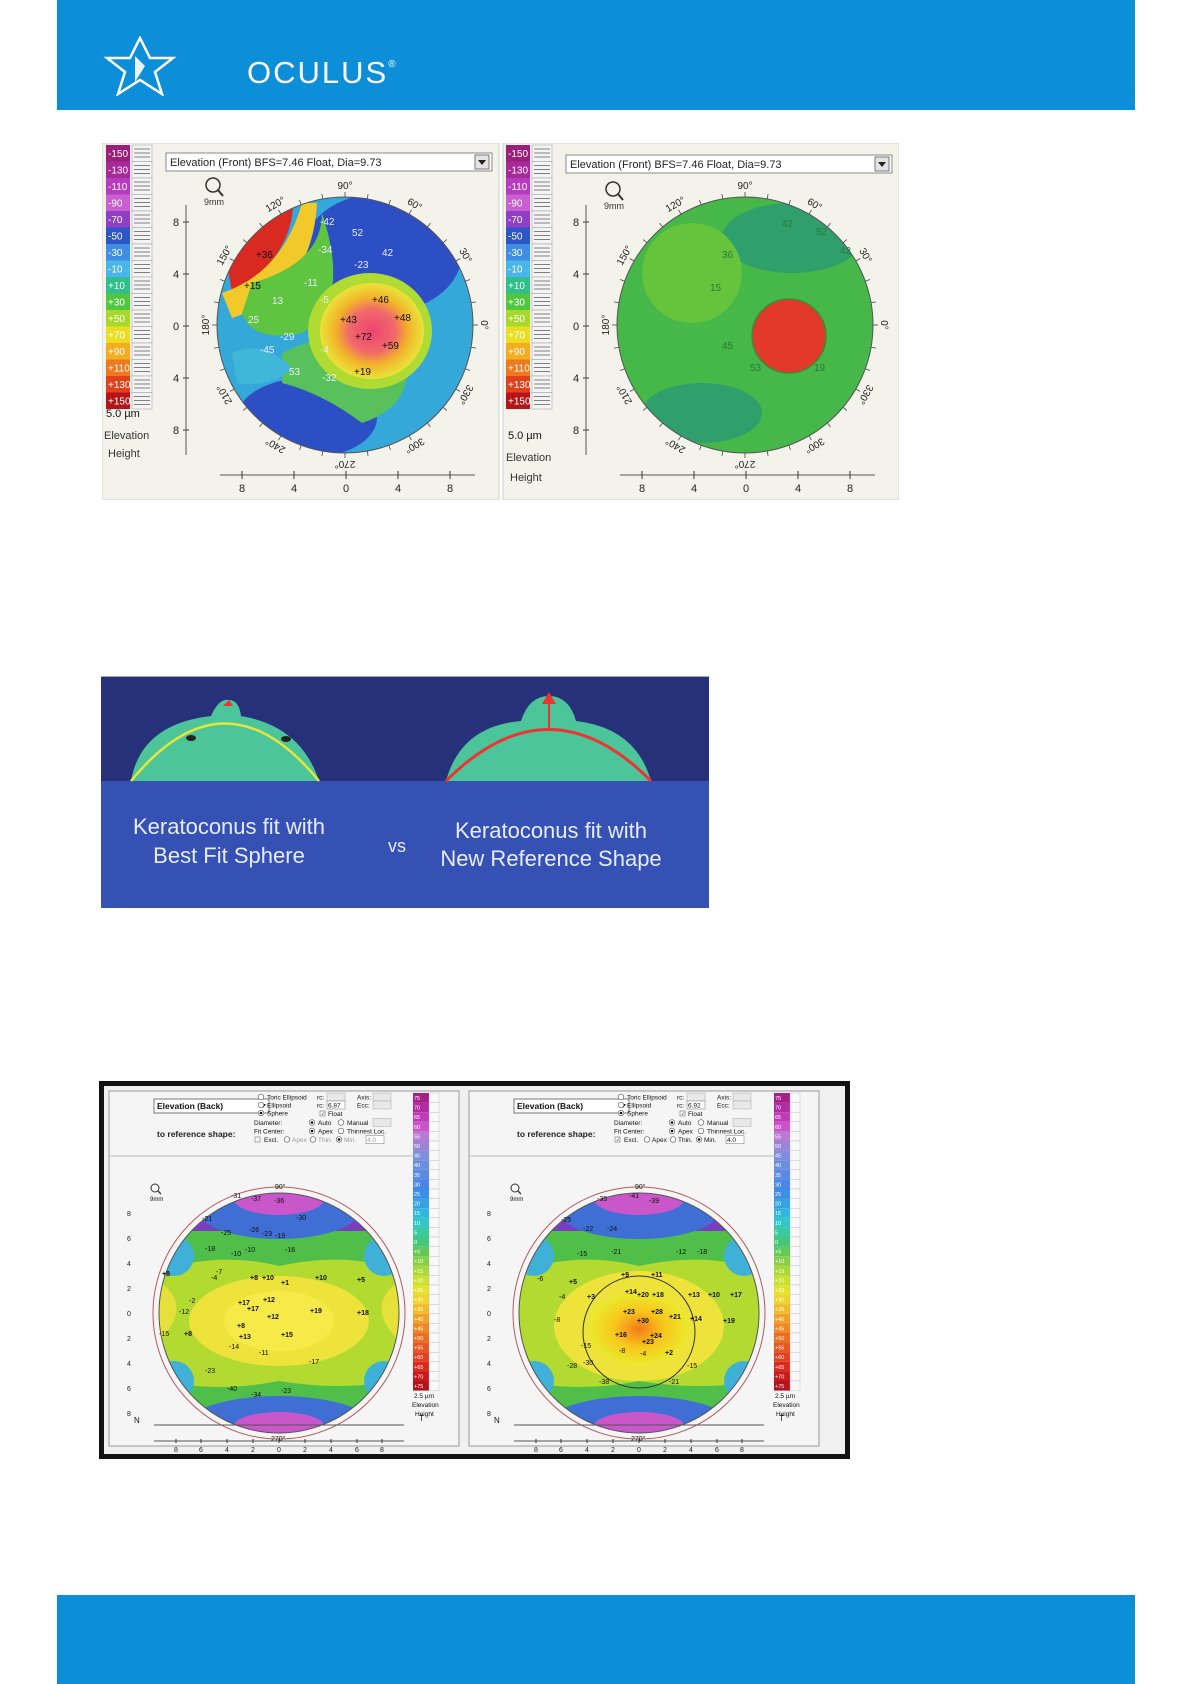 The height and width of the screenshot is (1684, 1191). Describe the element at coordinates (190, 1106) in the screenshot. I see `map-type-dropdown: Elevation (Back)` at that location.